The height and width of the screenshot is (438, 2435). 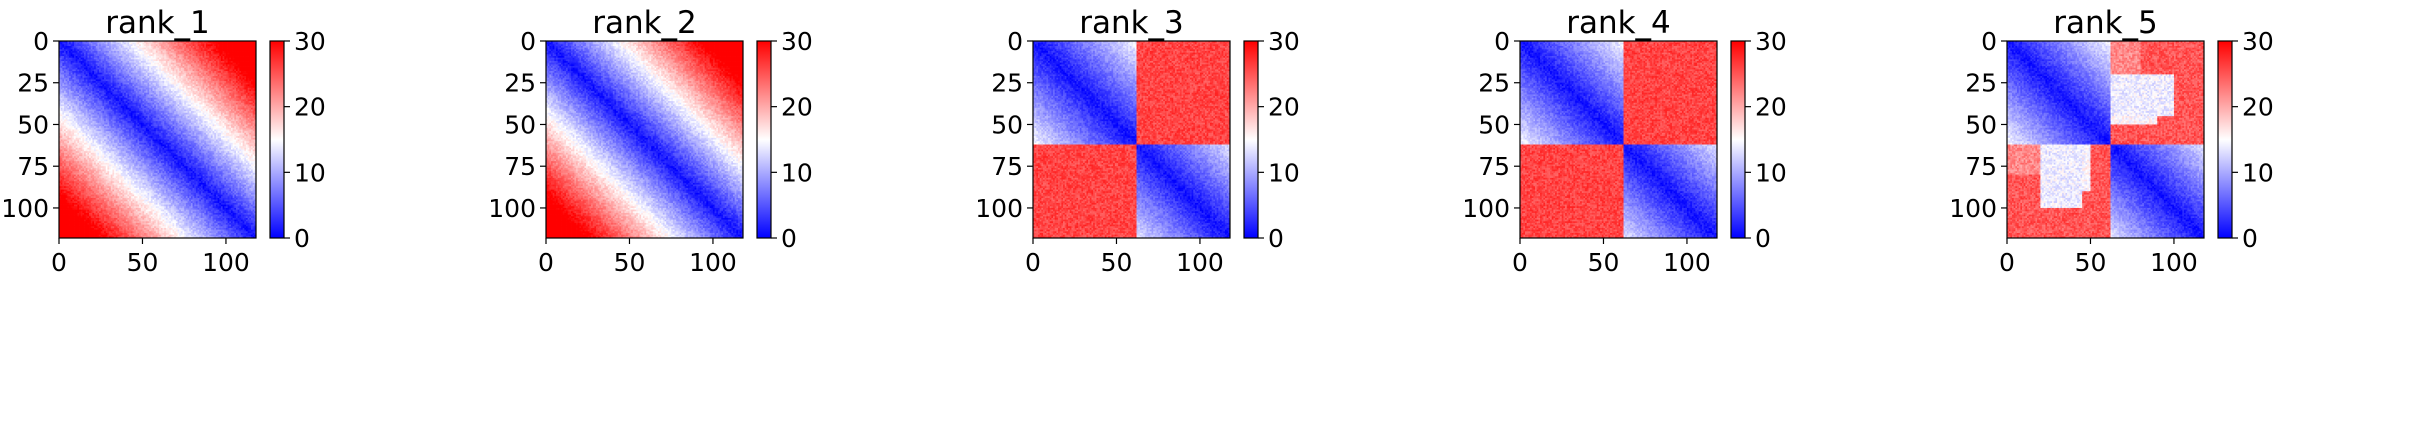 What do you see at coordinates (157, 23) in the screenshot?
I see `chart-title: rank_1` at bounding box center [157, 23].